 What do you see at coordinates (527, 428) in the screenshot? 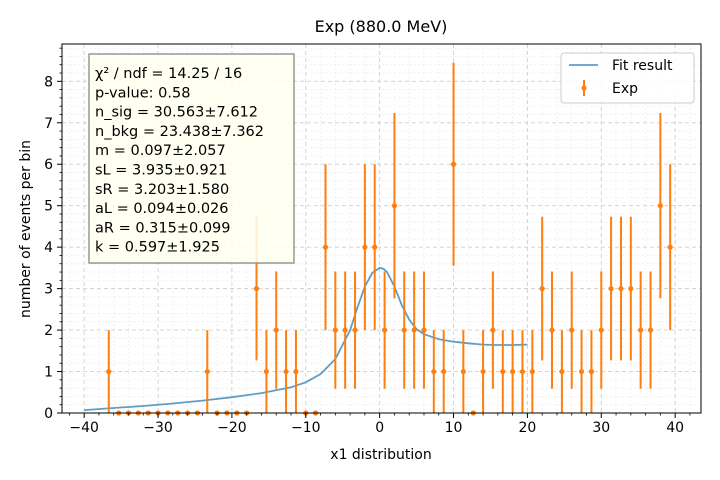
I see `x-tick-label: 20` at bounding box center [527, 428].